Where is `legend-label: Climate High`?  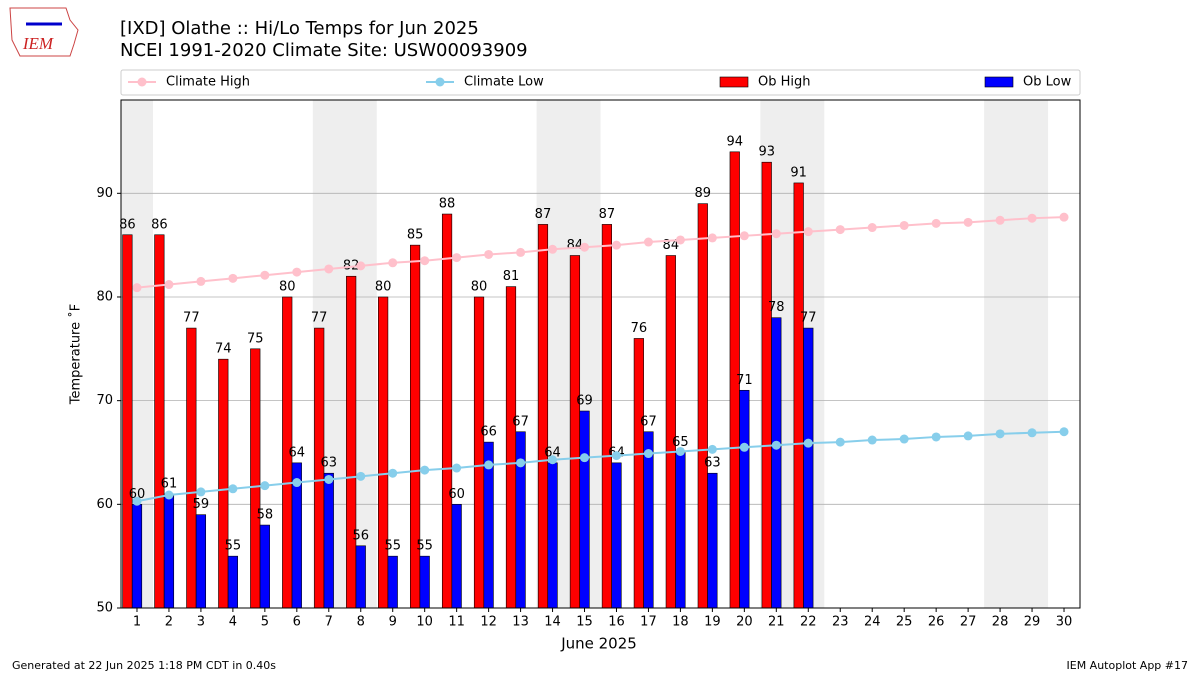
legend-label: Climate High is located at coordinates (208, 82).